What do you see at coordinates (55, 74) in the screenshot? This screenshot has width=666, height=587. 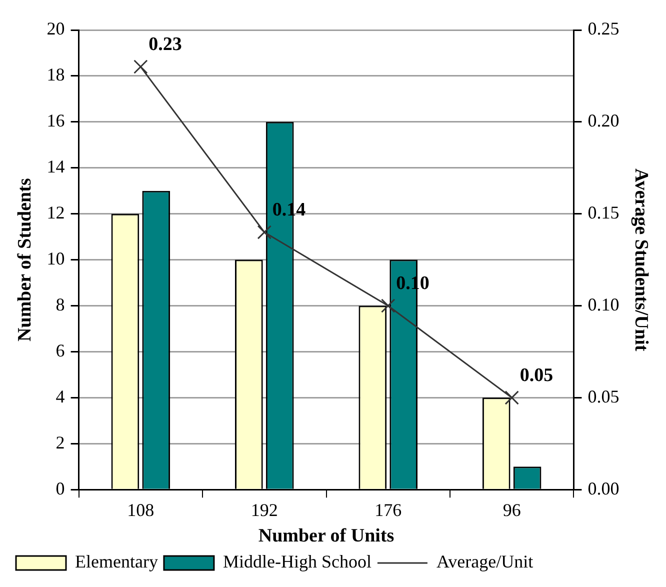 I see `y-tick-label: 18` at bounding box center [55, 74].